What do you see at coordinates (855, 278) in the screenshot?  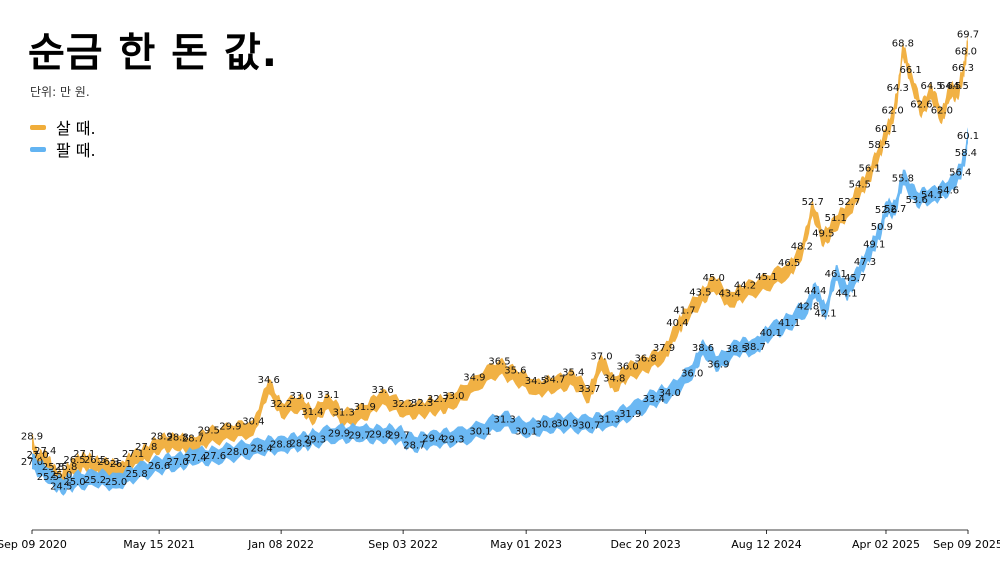 I see `data-label-sell: 45.7` at bounding box center [855, 278].